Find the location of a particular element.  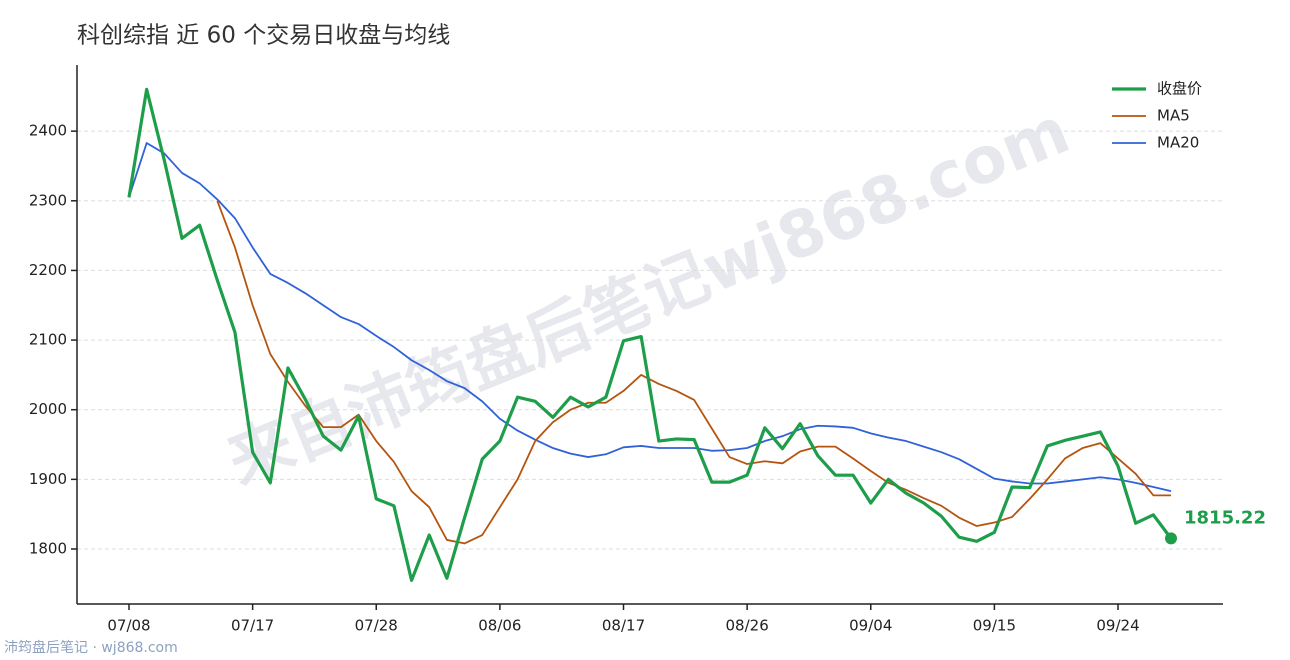

y-tick-label: 2100 is located at coordinates (48, 340).